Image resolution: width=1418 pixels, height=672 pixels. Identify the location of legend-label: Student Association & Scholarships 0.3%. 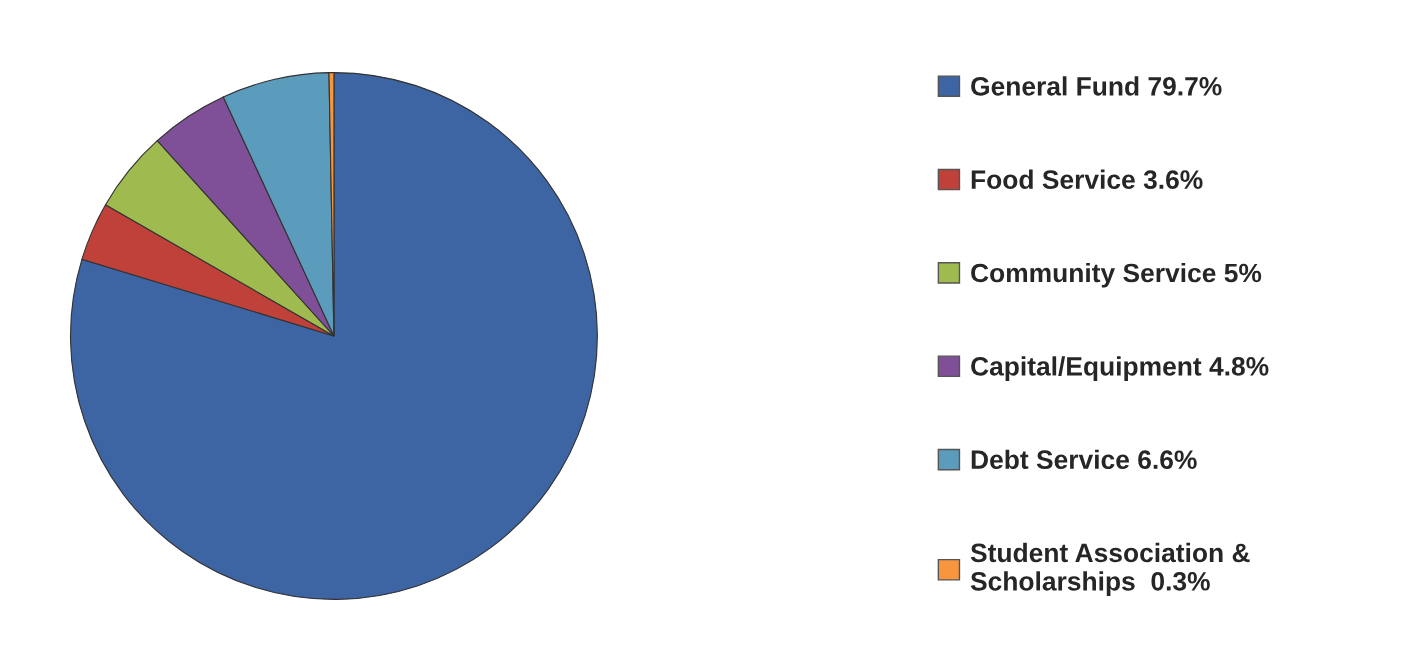
(1110, 569).